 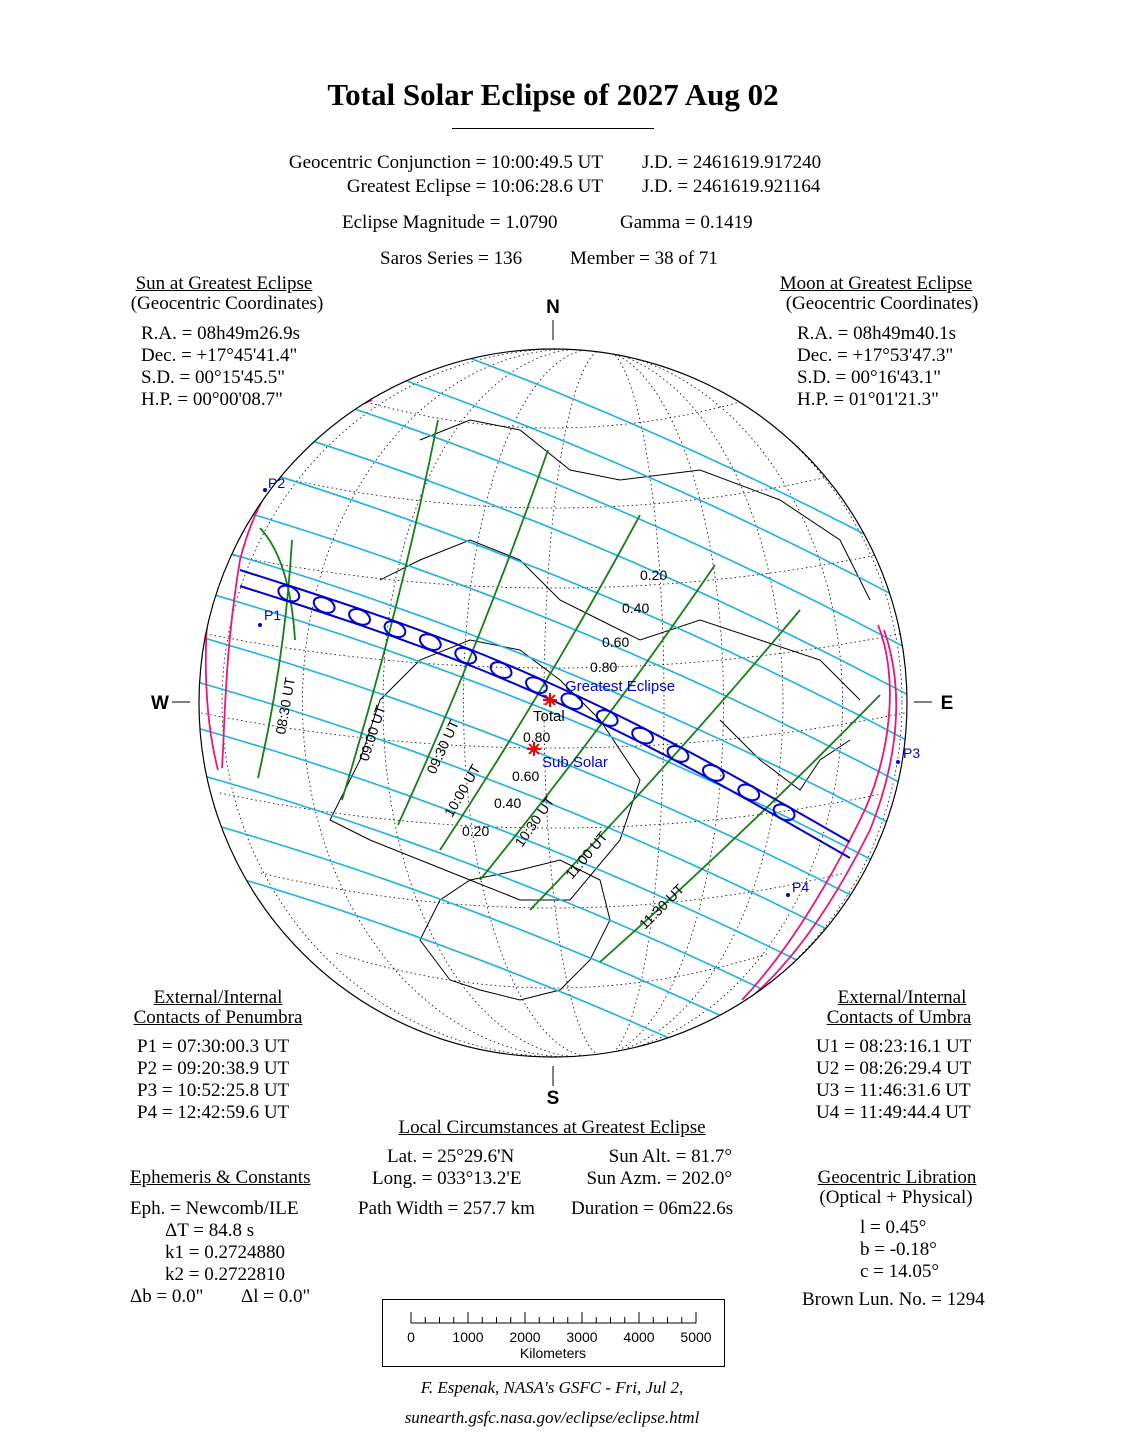 What do you see at coordinates (732, 162) in the screenshot?
I see `conjunction-jd: J.D. = 2461619.917240` at bounding box center [732, 162].